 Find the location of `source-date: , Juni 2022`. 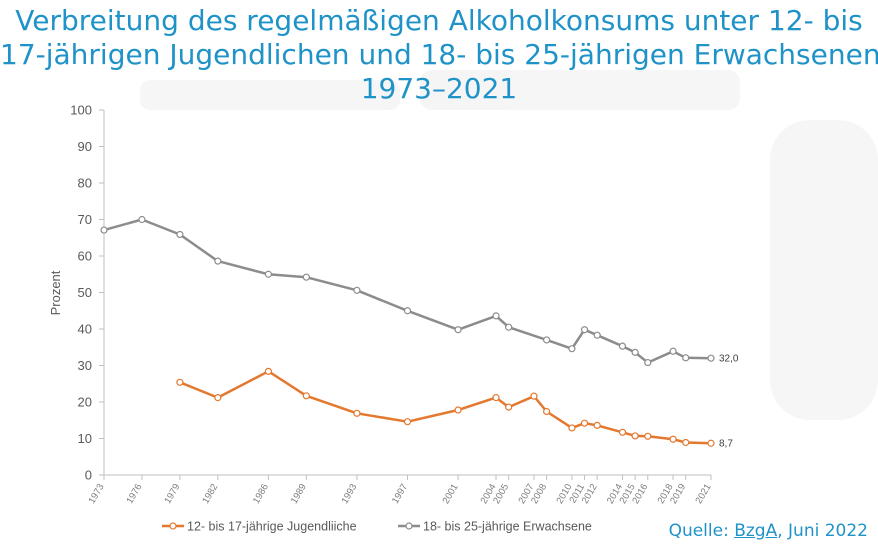

source-date: , Juni 2022 is located at coordinates (822, 531).